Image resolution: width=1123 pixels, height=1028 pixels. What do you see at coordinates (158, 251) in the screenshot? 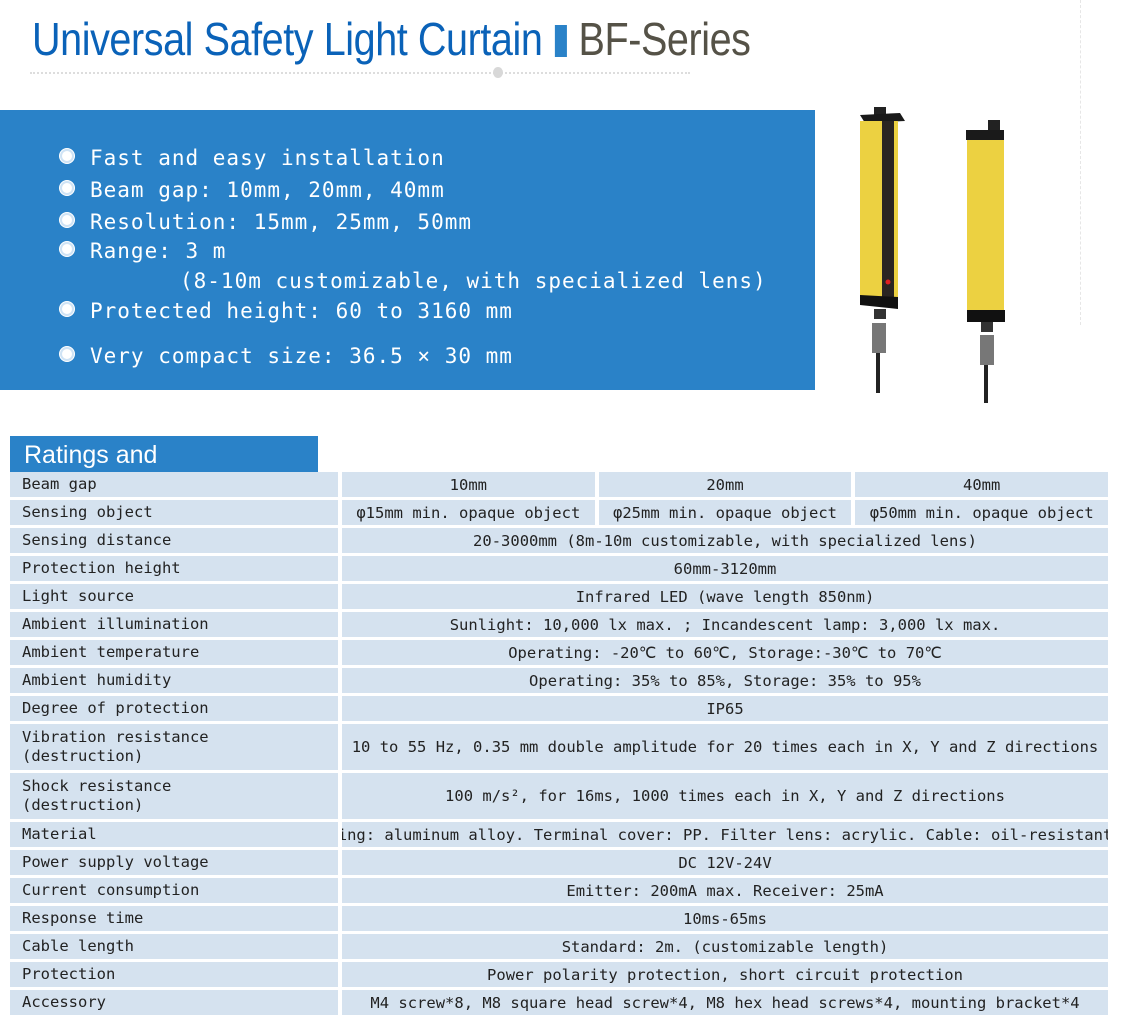
I see `feature-text: Range: 3 m` at bounding box center [158, 251].